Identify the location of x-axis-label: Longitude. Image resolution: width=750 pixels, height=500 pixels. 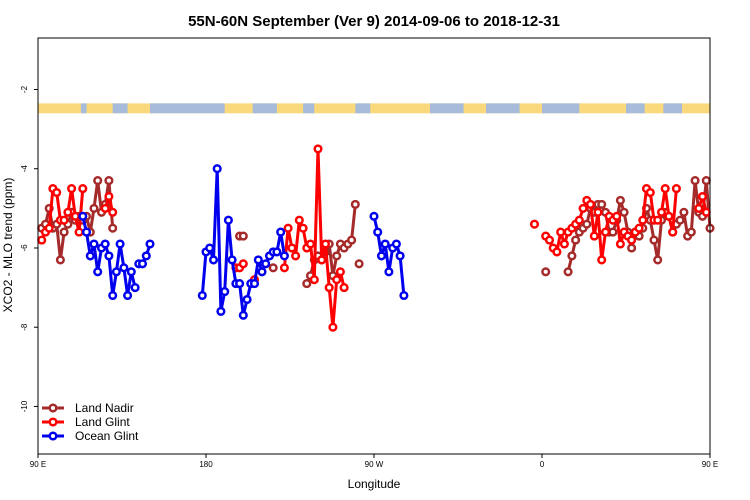
(374, 484).